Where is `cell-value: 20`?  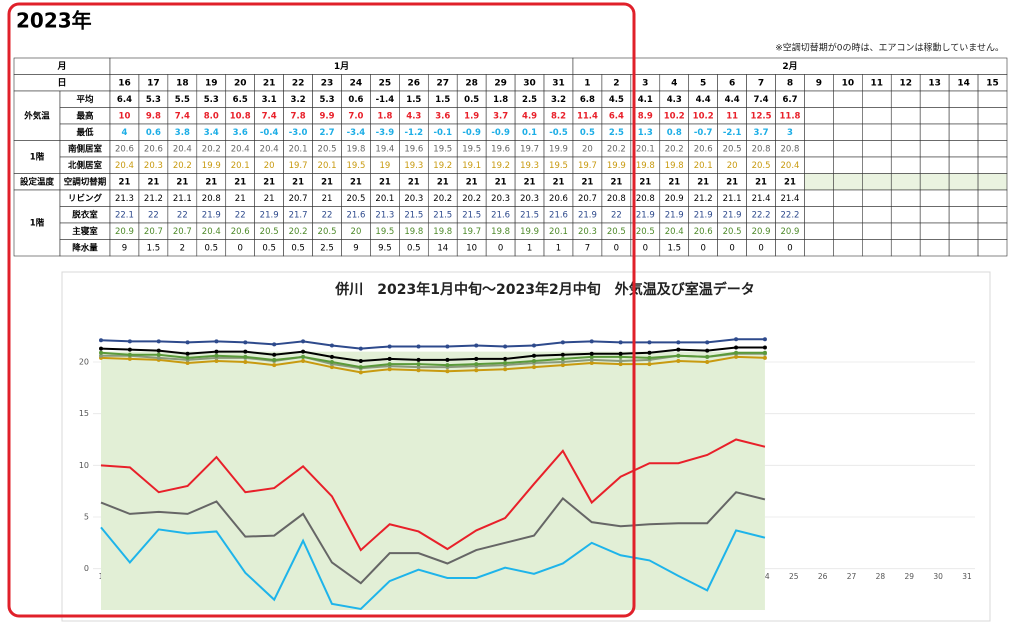 cell-value: 20 is located at coordinates (587, 149).